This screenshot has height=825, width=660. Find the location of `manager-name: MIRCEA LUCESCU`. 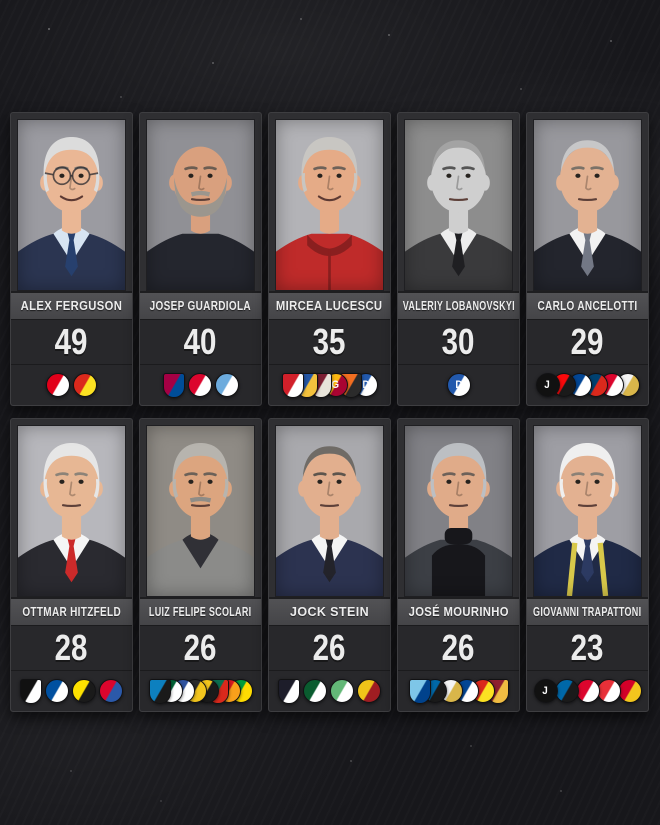

manager-name: MIRCEA LUCESCU is located at coordinates (329, 306).